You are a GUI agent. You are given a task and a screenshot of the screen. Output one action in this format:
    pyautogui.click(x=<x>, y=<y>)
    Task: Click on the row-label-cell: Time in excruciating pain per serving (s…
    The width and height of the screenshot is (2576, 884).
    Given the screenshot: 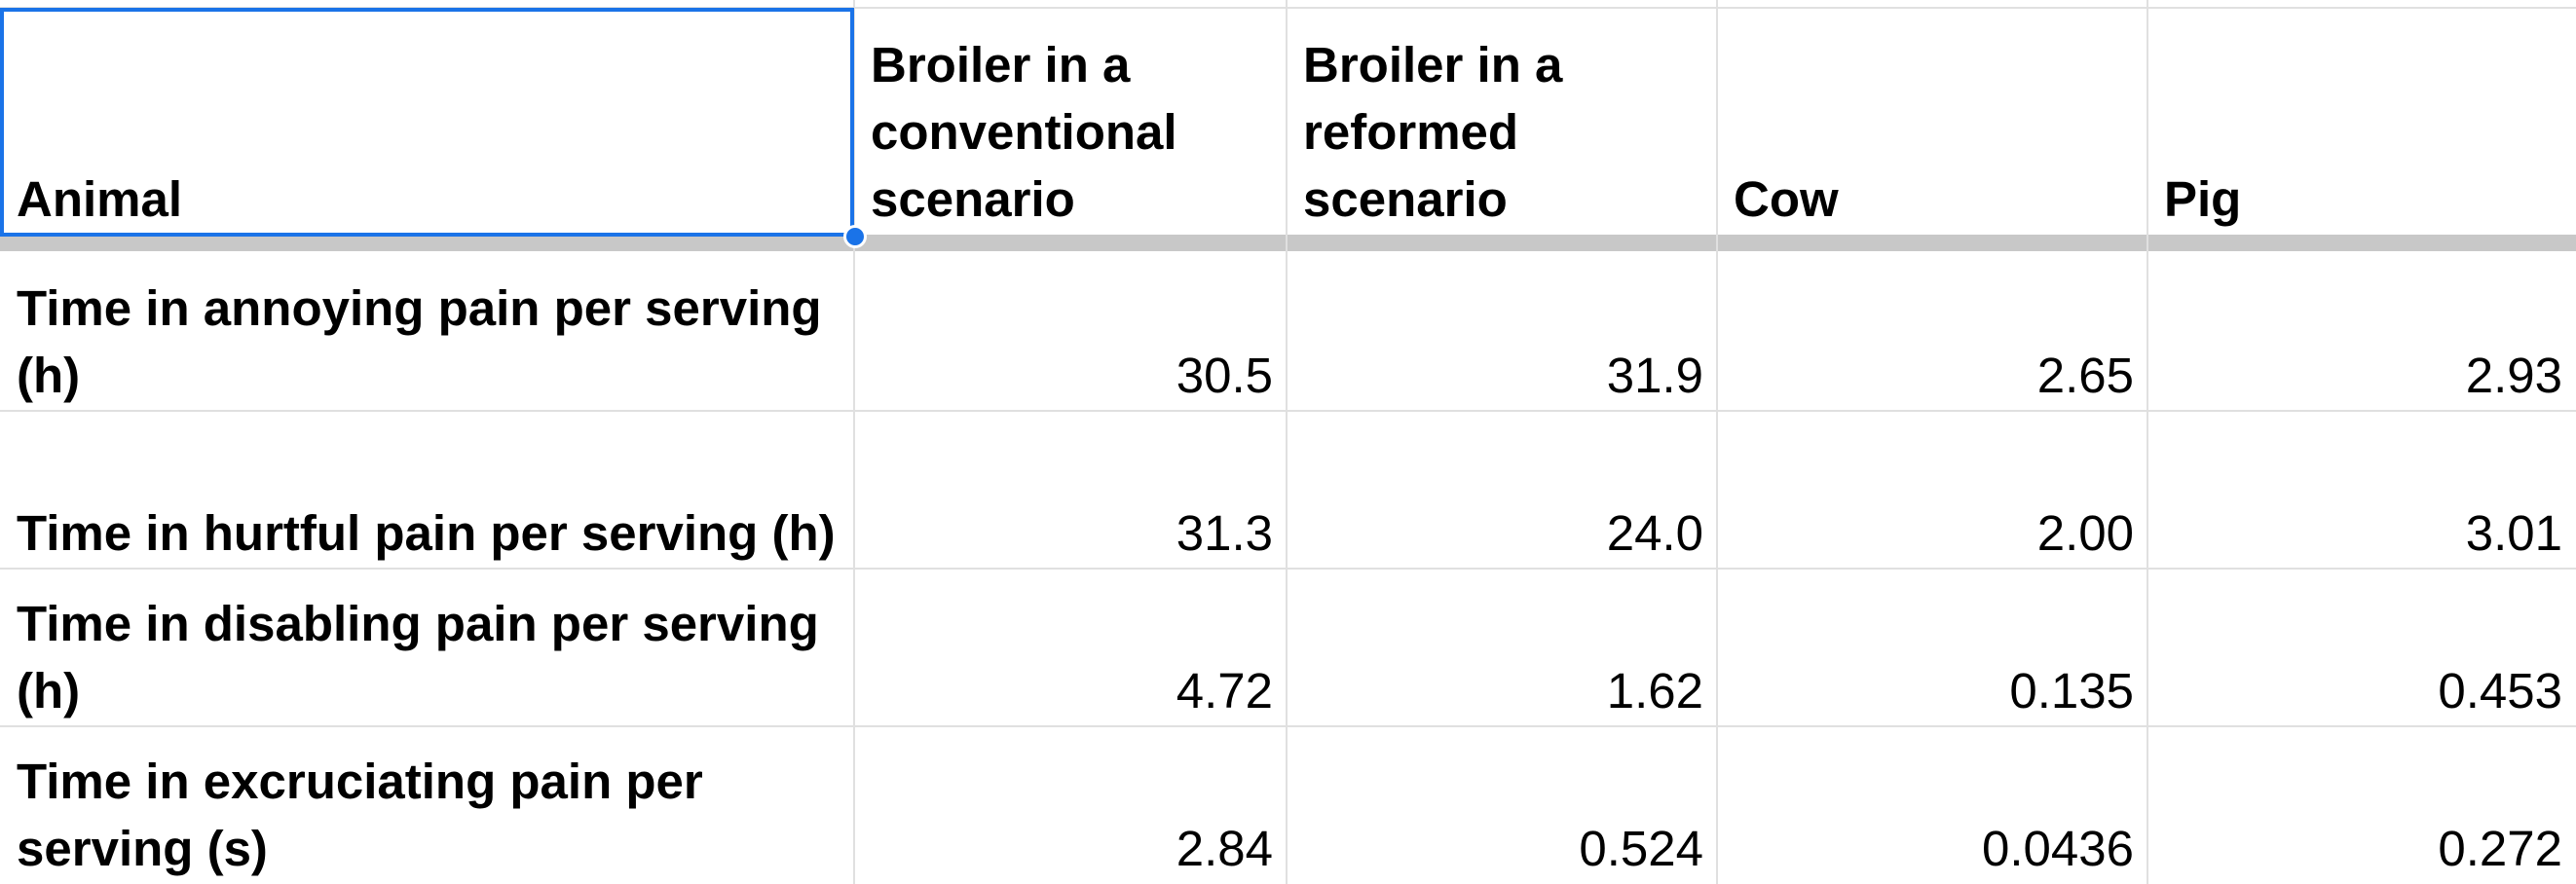 What is the action you would take?
    pyautogui.click(x=427, y=805)
    